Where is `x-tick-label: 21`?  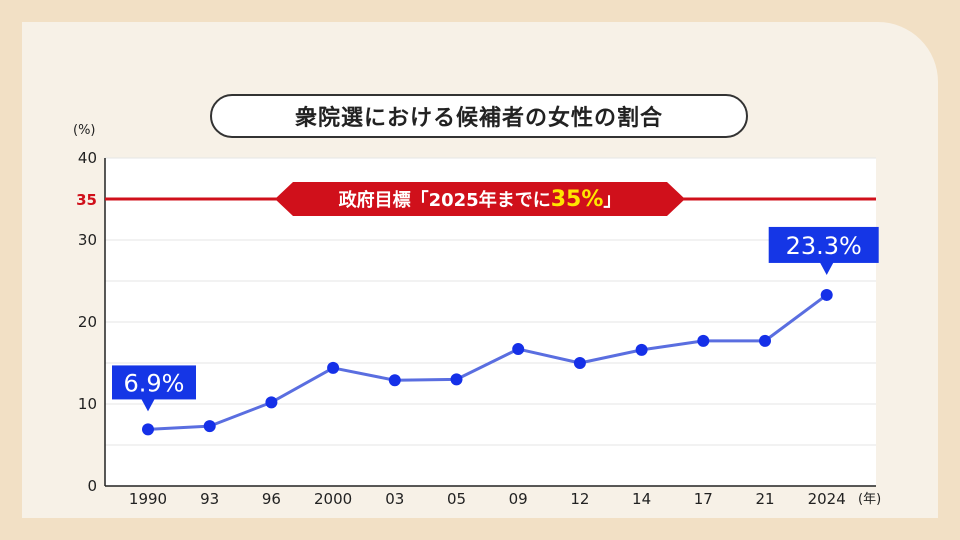
x-tick-label: 21 is located at coordinates (764, 499).